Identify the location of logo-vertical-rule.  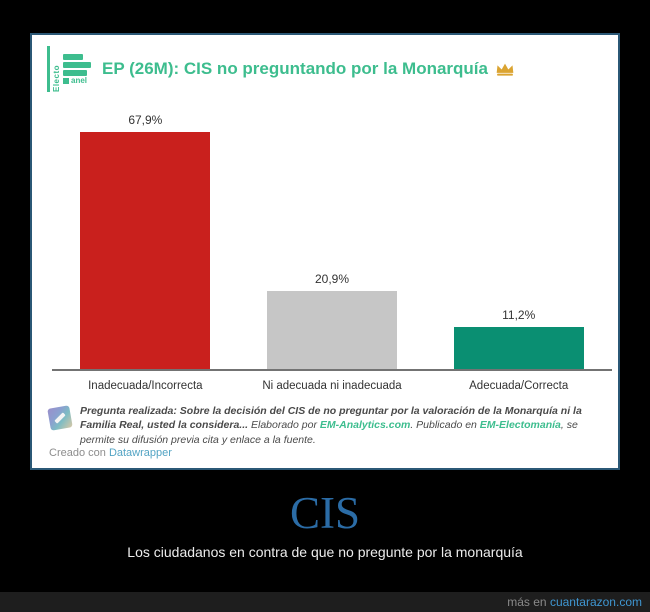
(48, 69).